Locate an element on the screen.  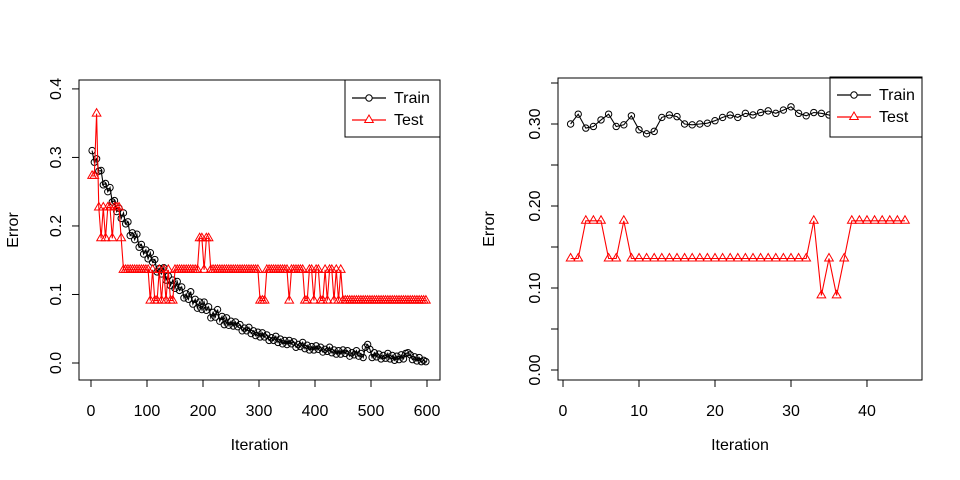
x-axis-title: Iteration is located at coordinates (260, 445).